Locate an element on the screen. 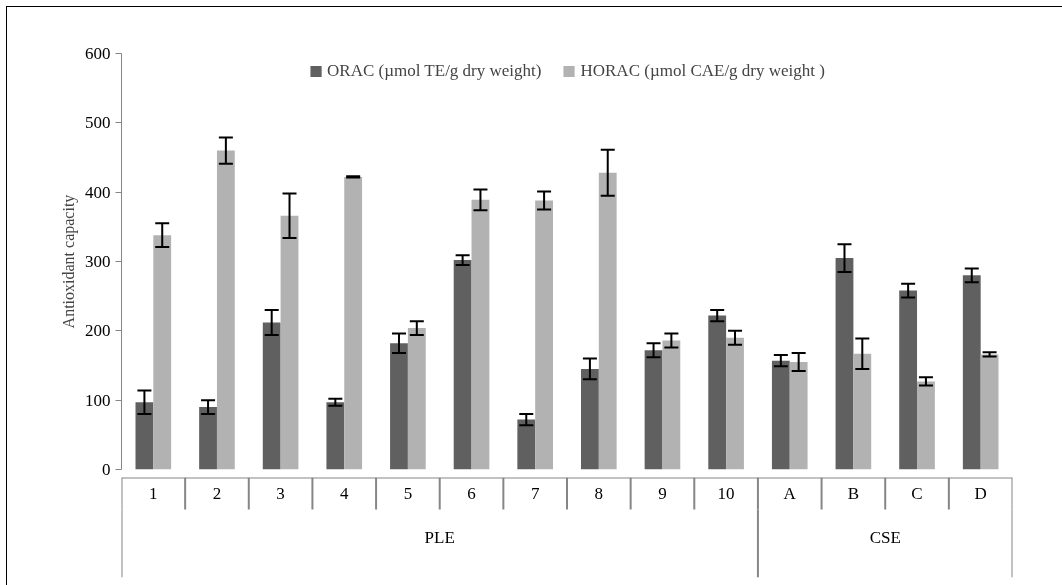 This screenshot has height=585, width=1062. y-tick-label: 100 is located at coordinates (98, 400).